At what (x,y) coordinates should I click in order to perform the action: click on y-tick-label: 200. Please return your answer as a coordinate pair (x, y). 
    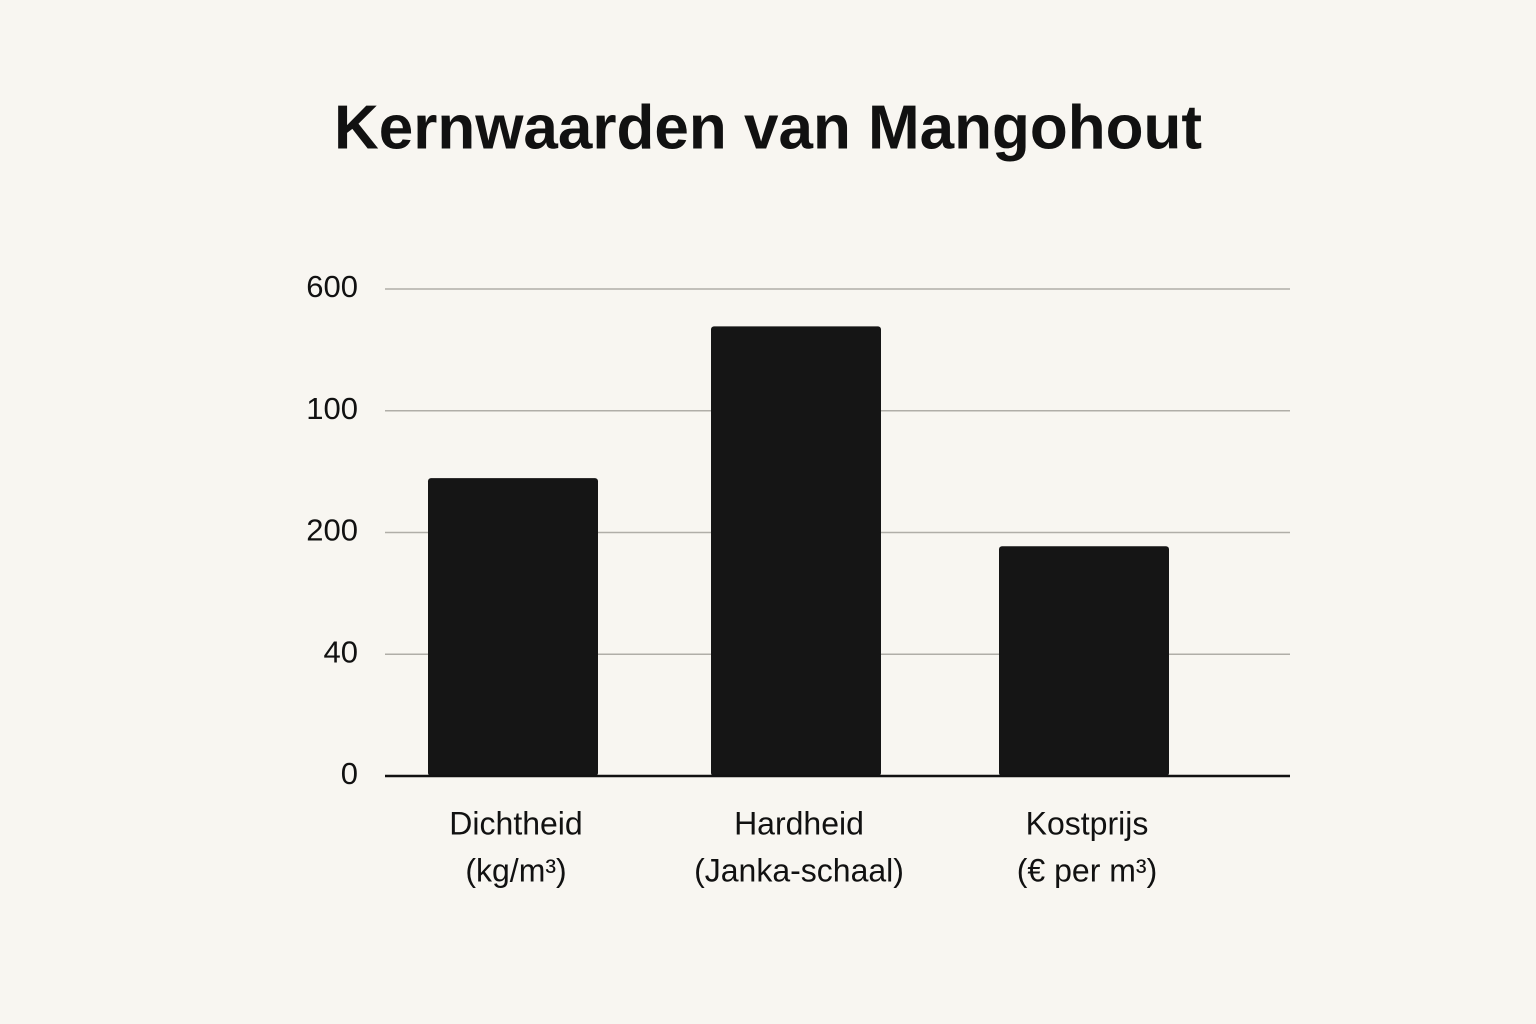
    Looking at the image, I should click on (332, 530).